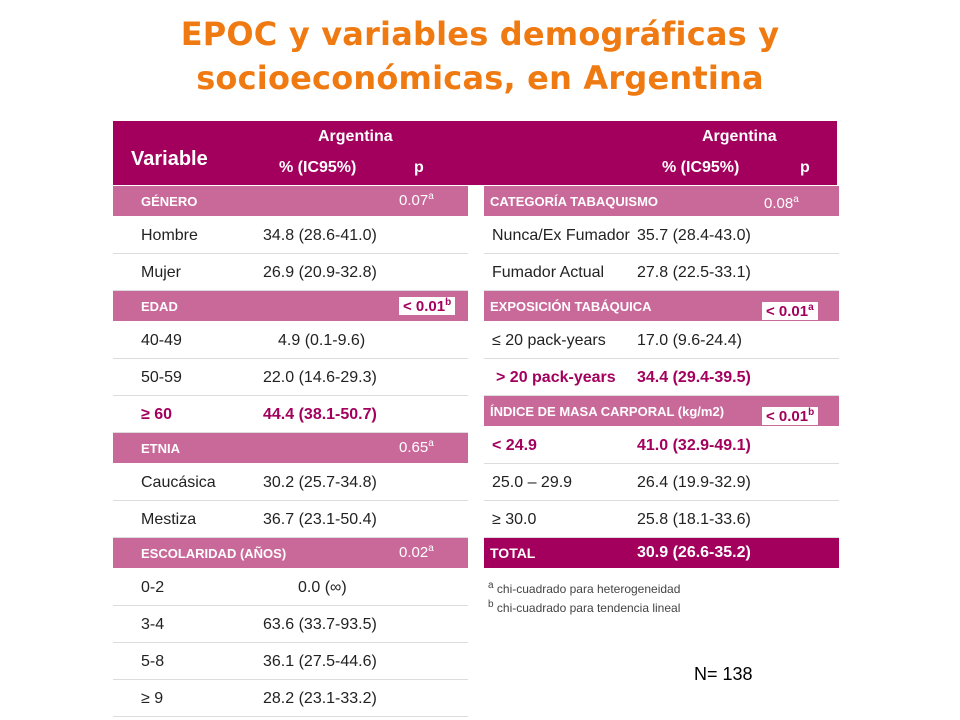 Image resolution: width=960 pixels, height=720 pixels. Describe the element at coordinates (661, 235) in the screenshot. I see `table-row: Nunca/Ex Fumador 35.7 (28.4-43.0)` at that location.